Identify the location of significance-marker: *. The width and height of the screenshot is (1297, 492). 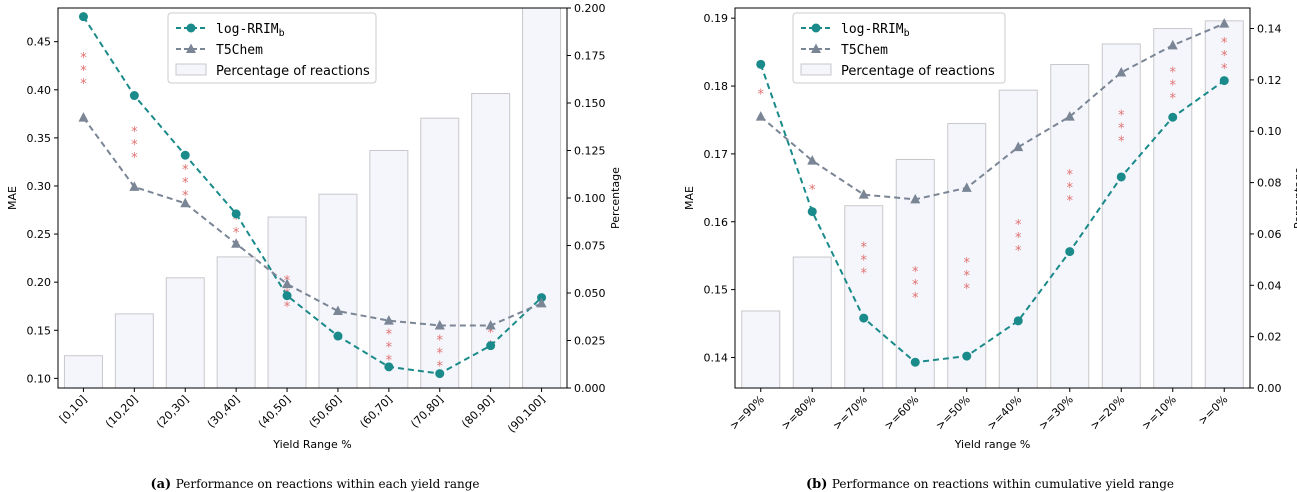
(761, 94).